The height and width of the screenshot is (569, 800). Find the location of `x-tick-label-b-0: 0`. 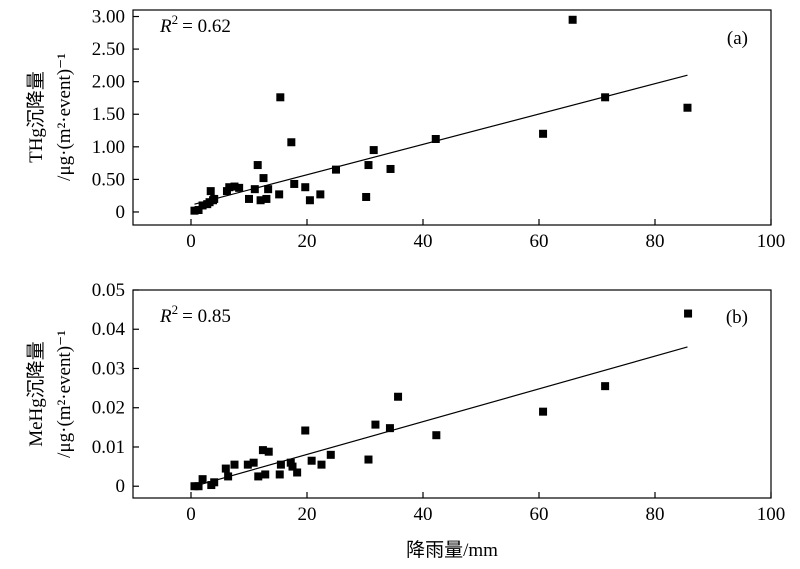

x-tick-label-b-0: 0 is located at coordinates (191, 514).